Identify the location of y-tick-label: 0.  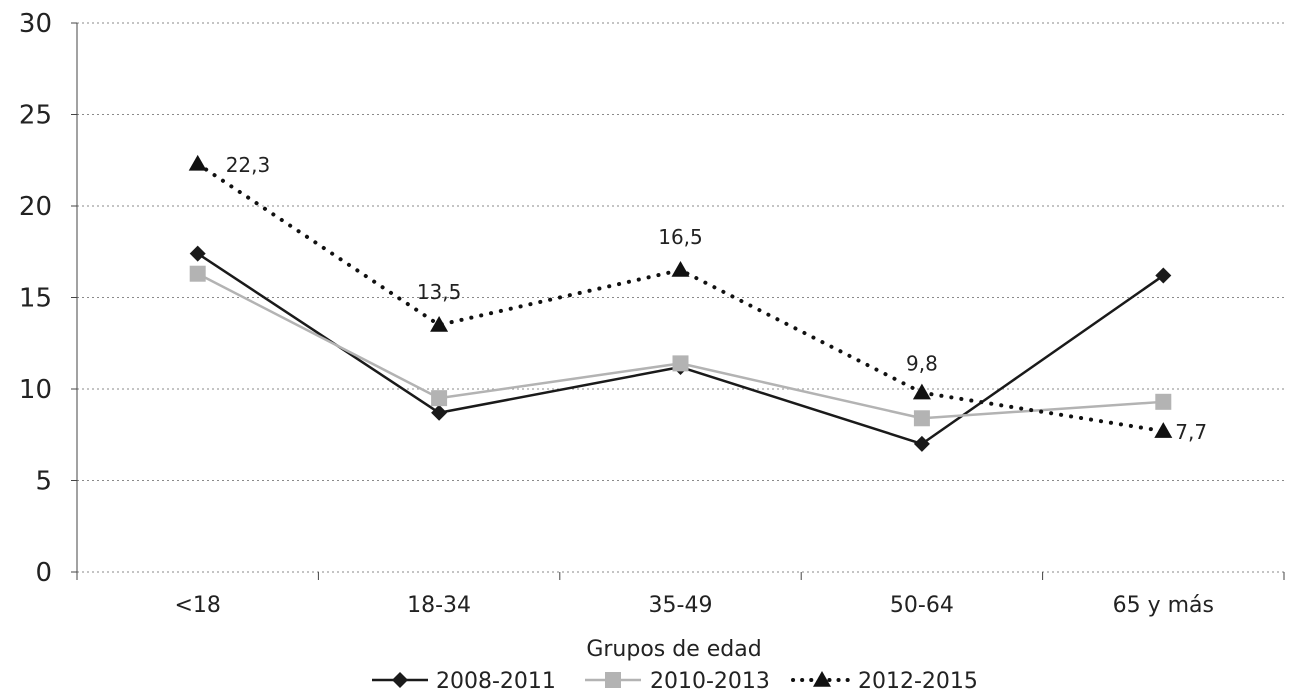
(43, 573).